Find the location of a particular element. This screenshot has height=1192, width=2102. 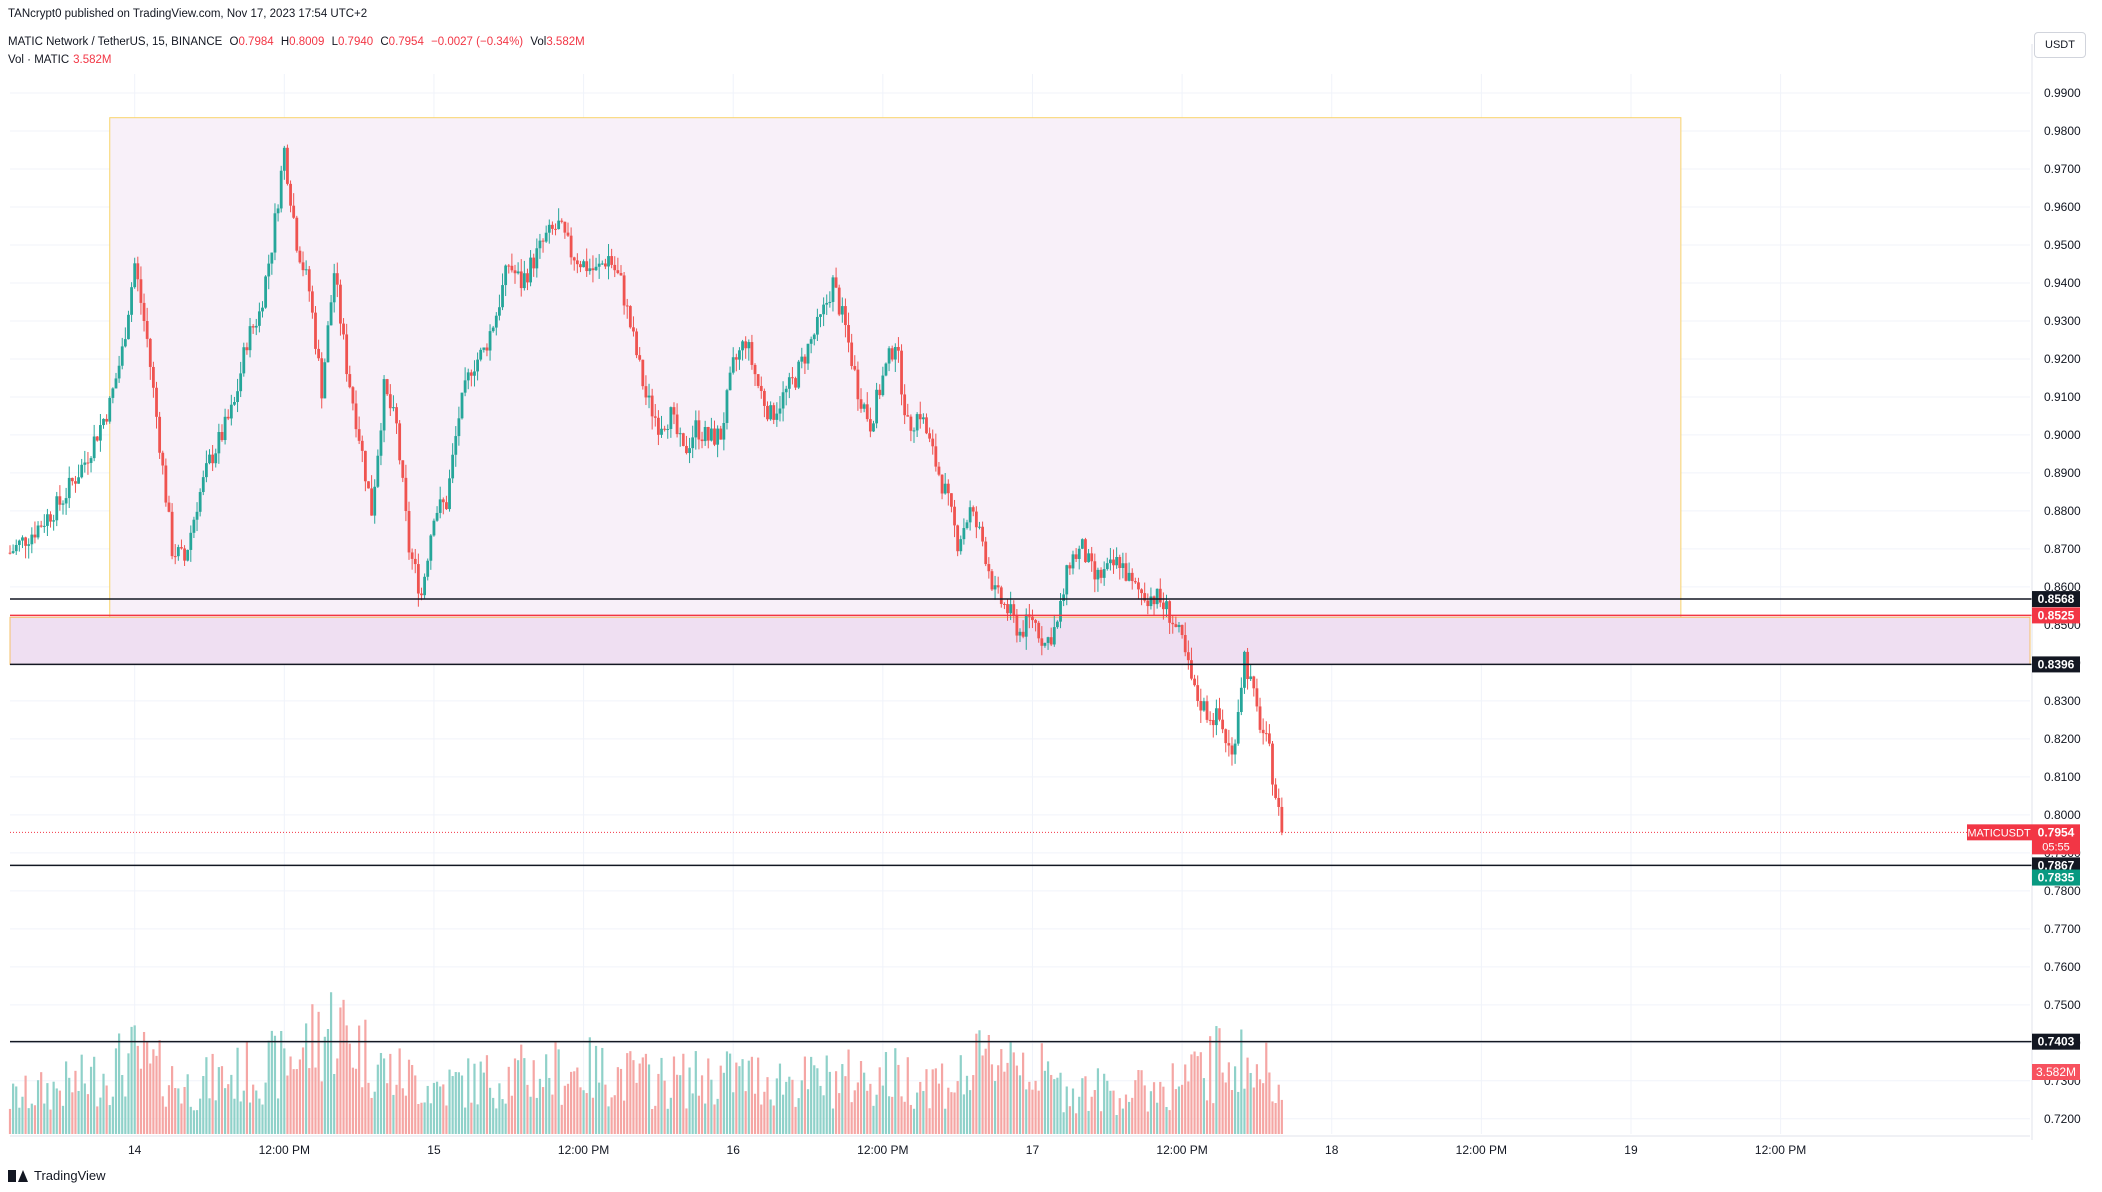

currency-button: USDT is located at coordinates (2060, 45).